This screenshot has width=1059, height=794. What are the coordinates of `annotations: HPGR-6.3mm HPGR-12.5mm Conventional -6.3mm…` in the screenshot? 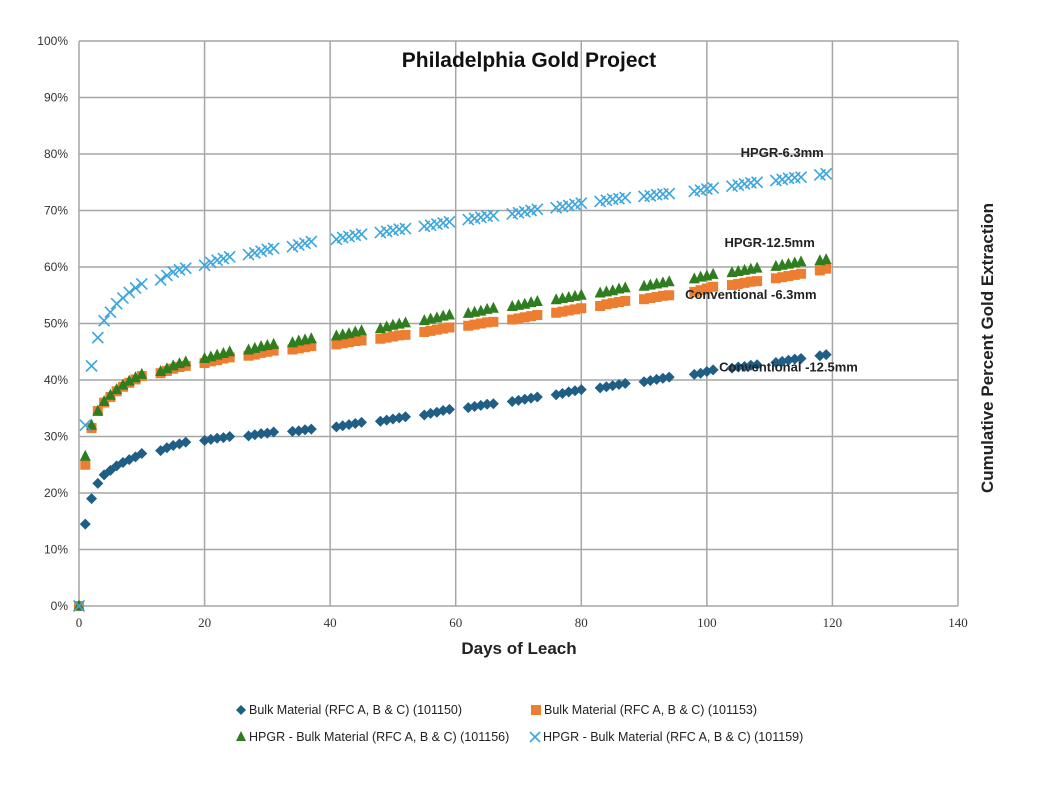 It's located at (771, 260).